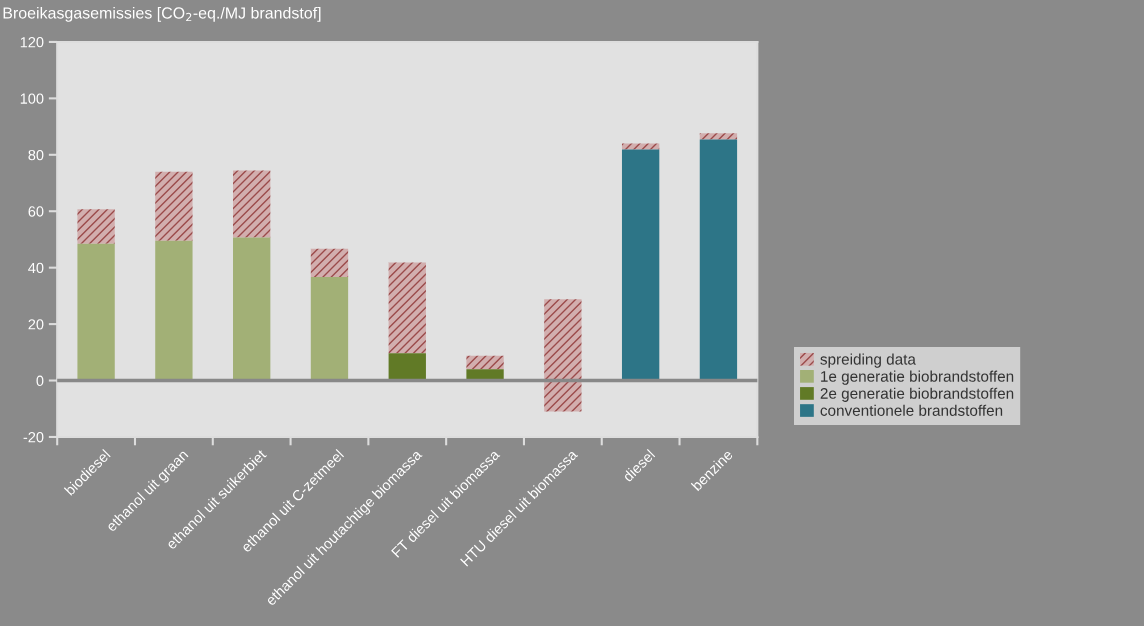 This screenshot has width=1144, height=626. Describe the element at coordinates (36, 211) in the screenshot. I see `y-tick-label: 60` at that location.